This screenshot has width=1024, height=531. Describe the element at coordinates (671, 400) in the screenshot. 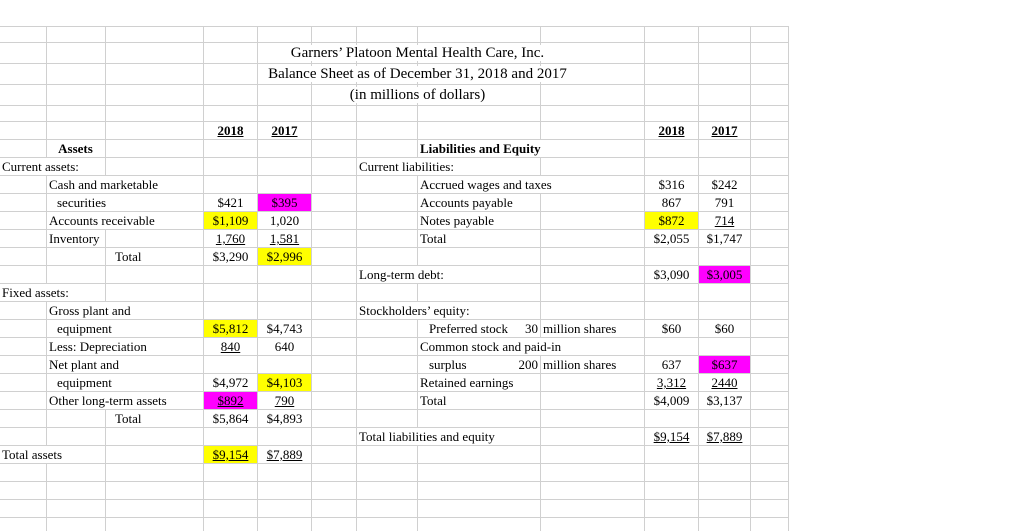

I see `cell-equity-total-2018: $4,009` at that location.